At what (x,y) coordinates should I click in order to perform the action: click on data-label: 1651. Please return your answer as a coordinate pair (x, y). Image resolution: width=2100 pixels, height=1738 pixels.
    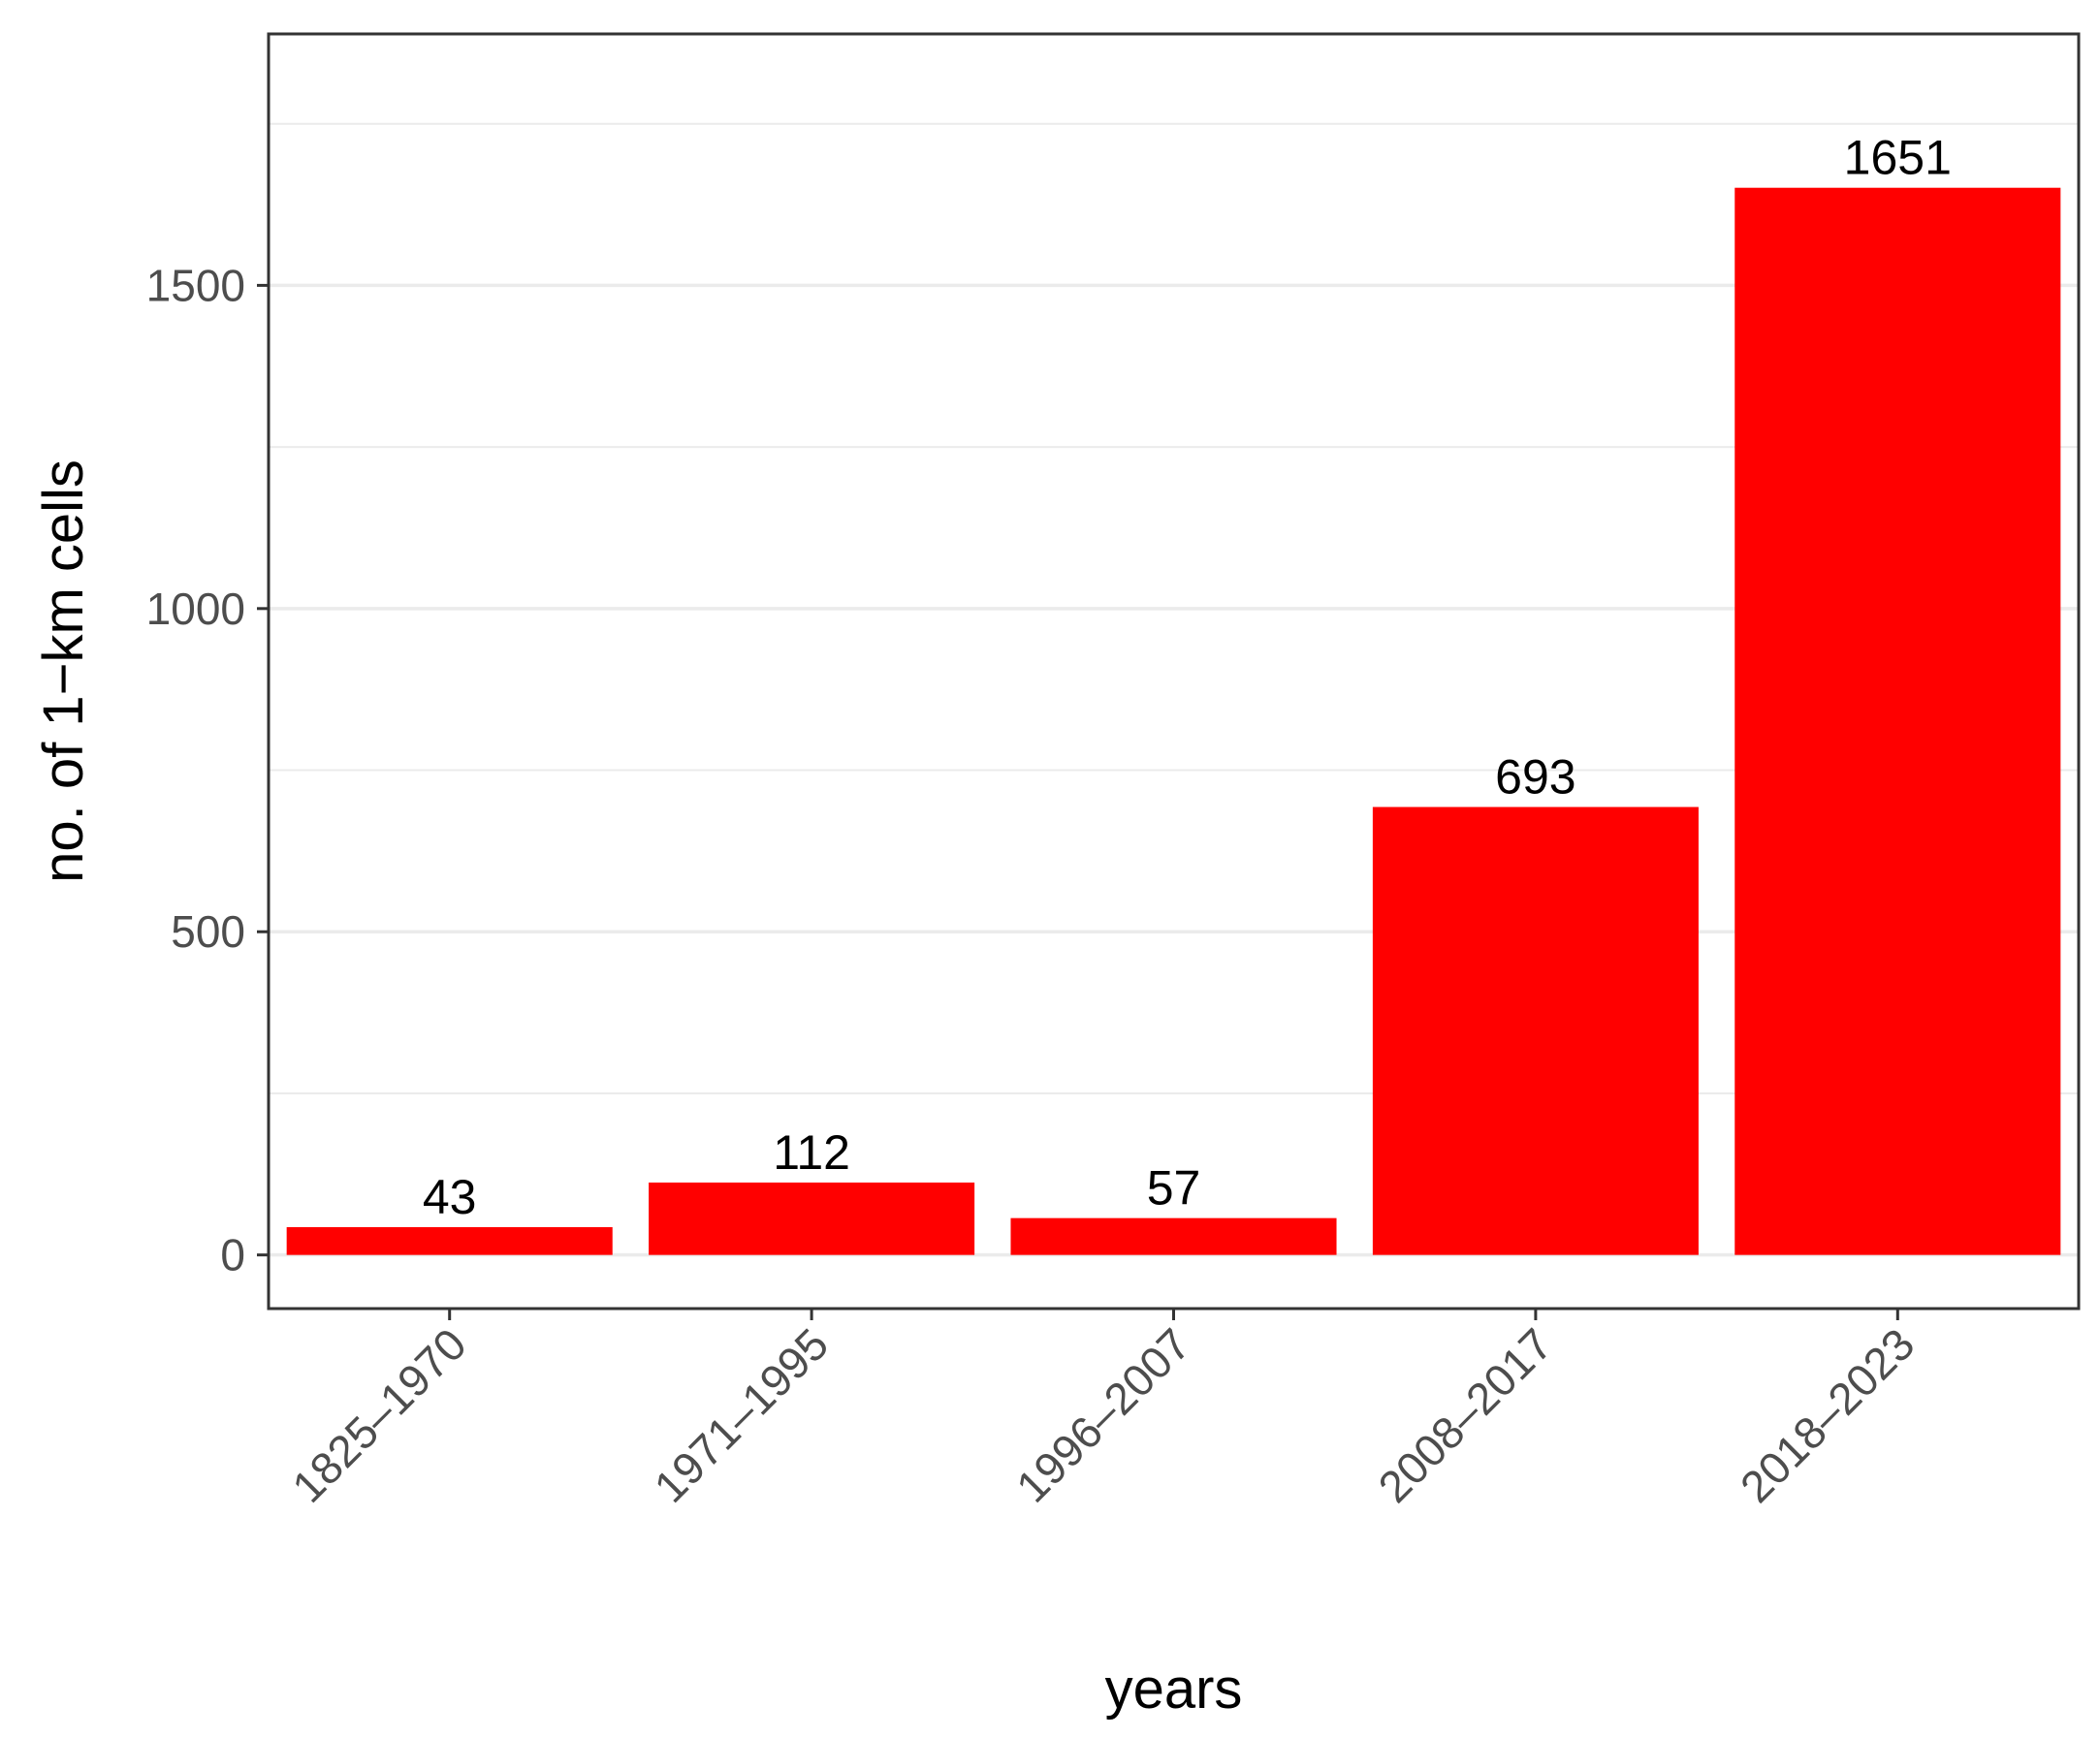
    Looking at the image, I should click on (1898, 158).